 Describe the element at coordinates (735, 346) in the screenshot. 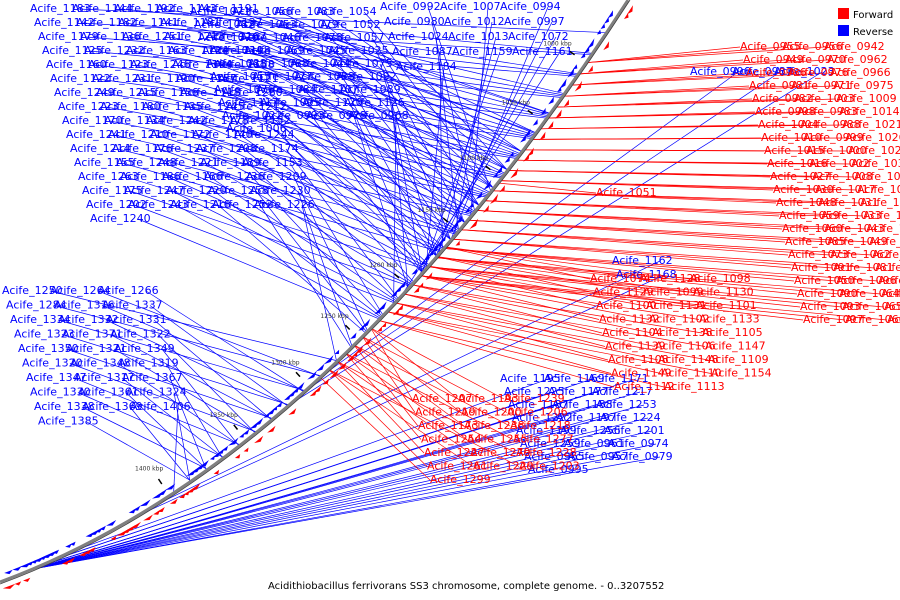

I see `forward-gene-label: Acife_1147` at that location.